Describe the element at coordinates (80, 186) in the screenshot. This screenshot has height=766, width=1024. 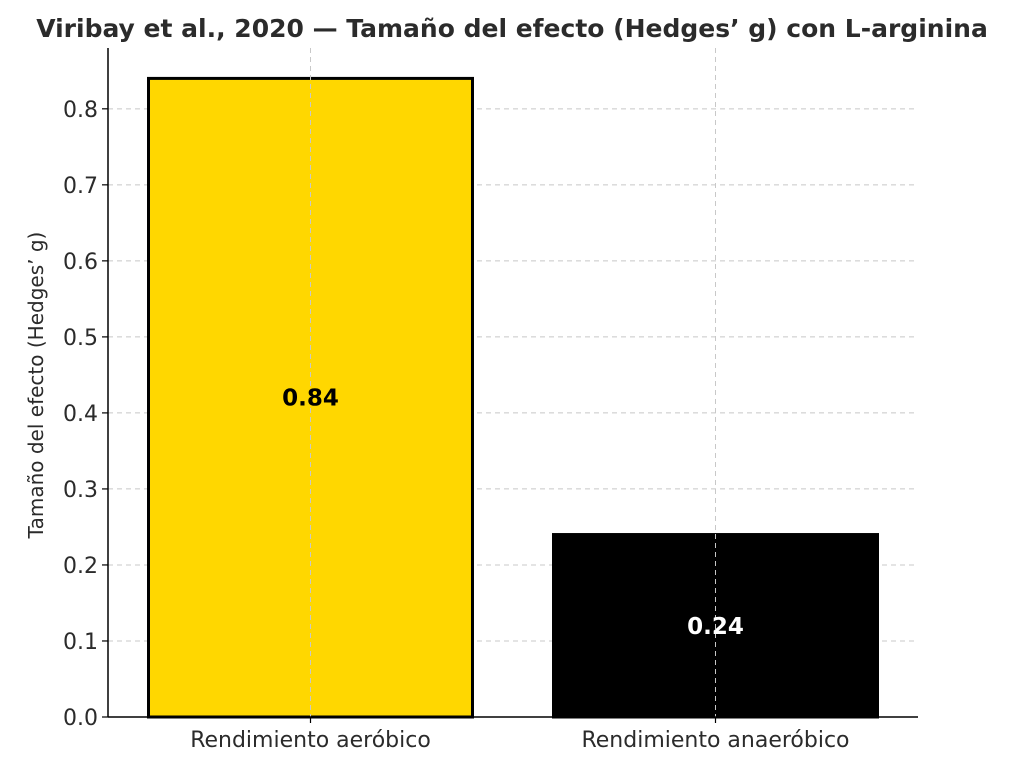
I see `y-tick-label: 0.7` at that location.